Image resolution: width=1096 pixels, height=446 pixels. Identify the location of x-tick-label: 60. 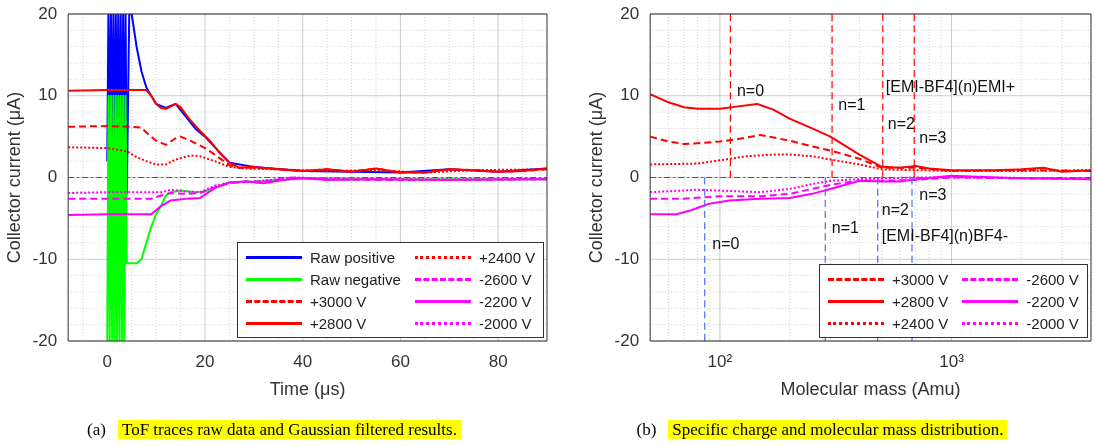
(400, 361).